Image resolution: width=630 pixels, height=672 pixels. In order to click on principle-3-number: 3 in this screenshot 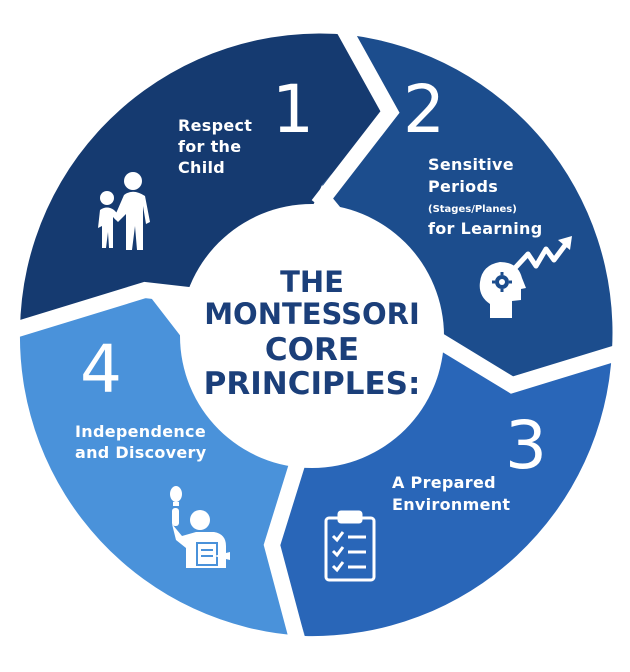, I will do `click(526, 445)`.